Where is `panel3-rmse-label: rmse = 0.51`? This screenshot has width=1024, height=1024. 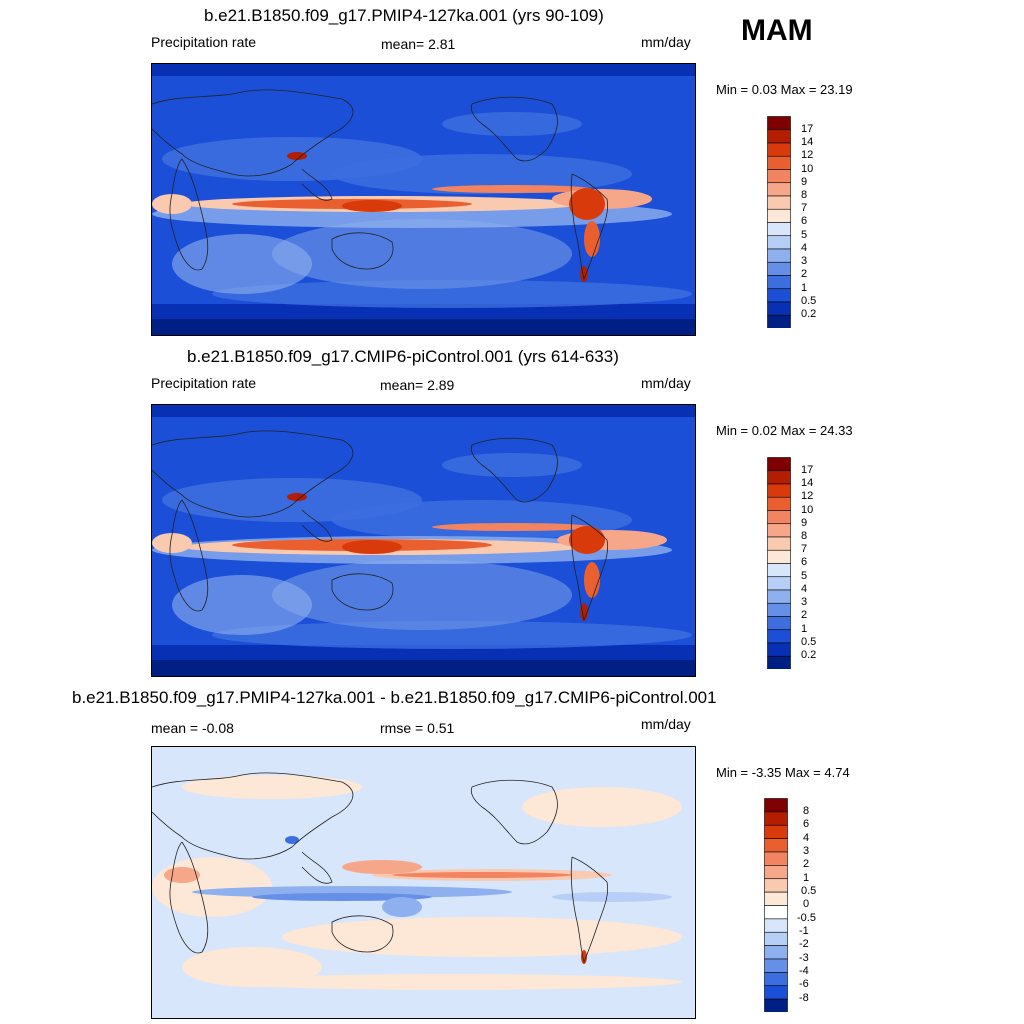 panel3-rmse-label: rmse = 0.51 is located at coordinates (417, 728).